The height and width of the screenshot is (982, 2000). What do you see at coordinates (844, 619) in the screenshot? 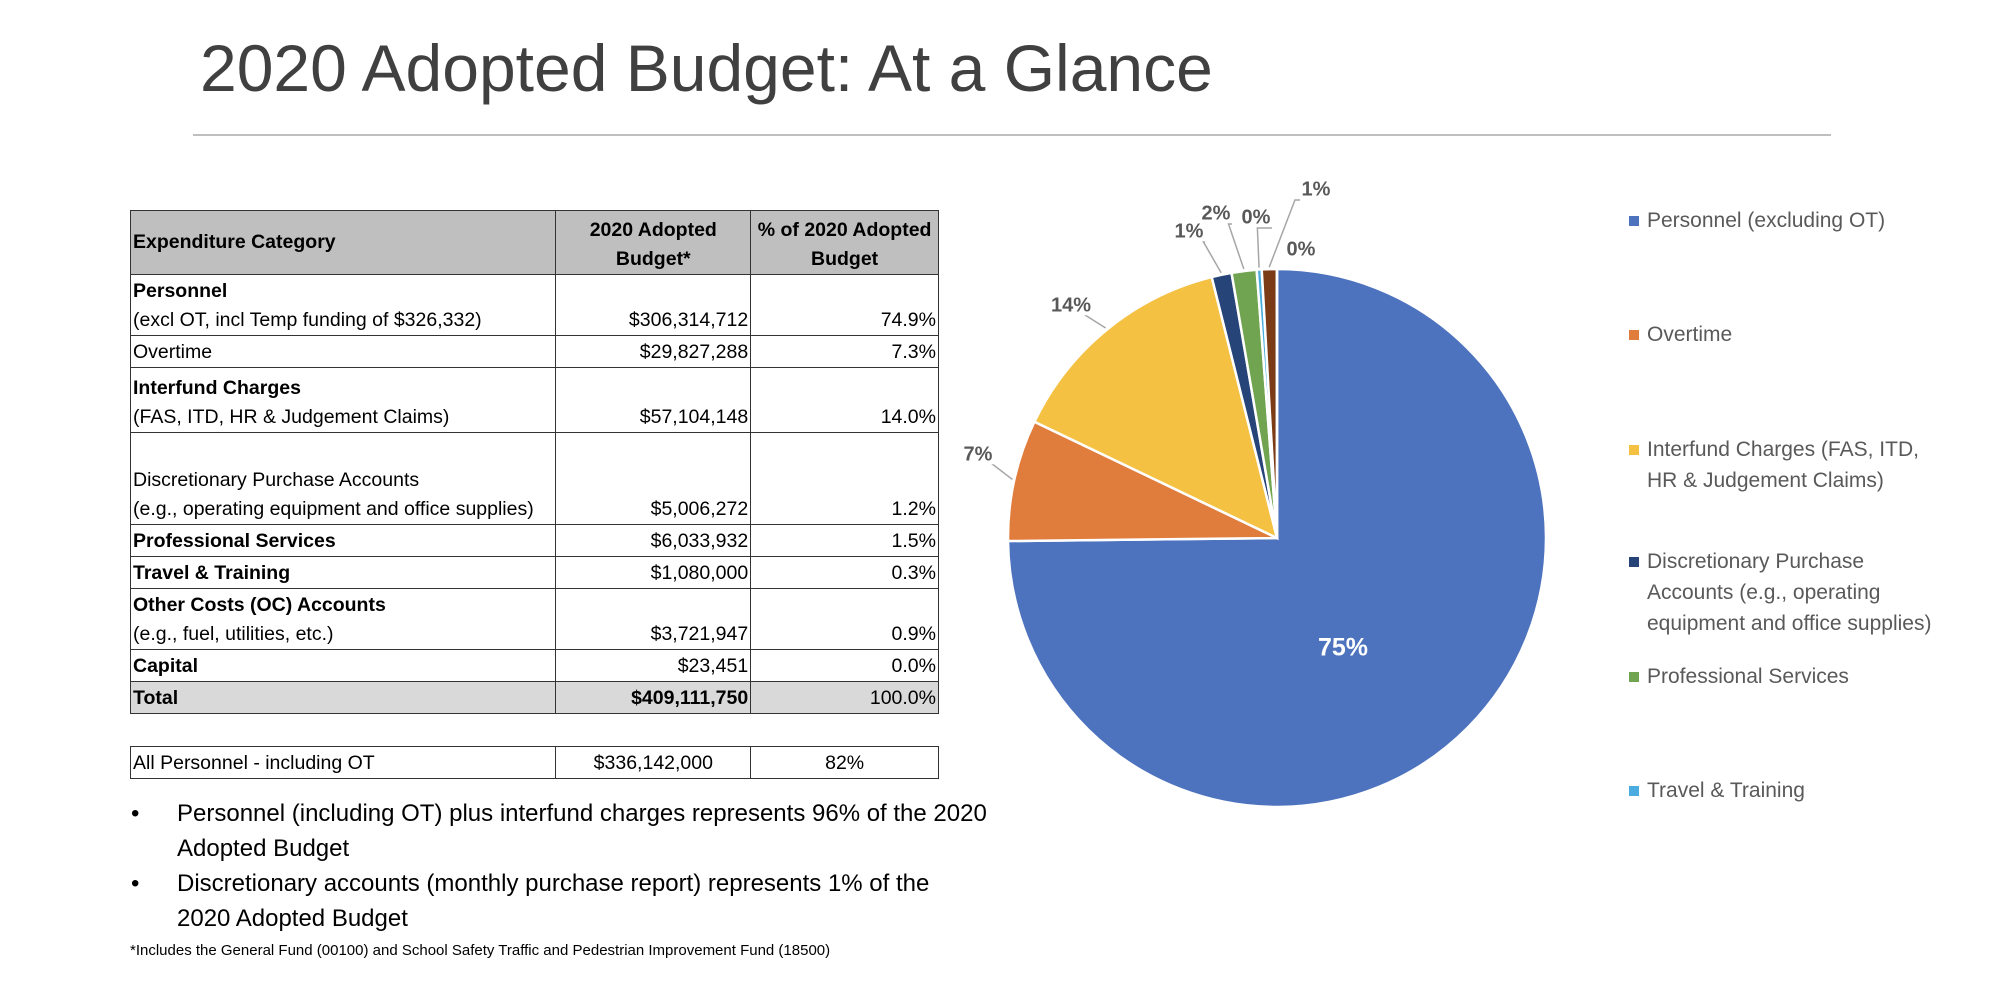
I see `percent-cell: 0.9%` at bounding box center [844, 619].